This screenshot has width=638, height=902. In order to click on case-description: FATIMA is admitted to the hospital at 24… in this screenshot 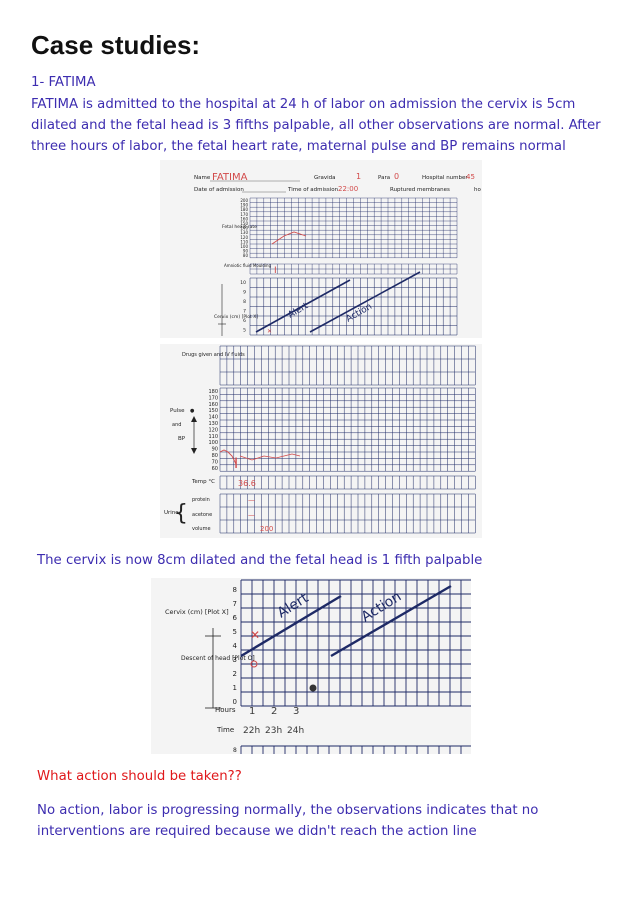, I will do `click(316, 125)`.